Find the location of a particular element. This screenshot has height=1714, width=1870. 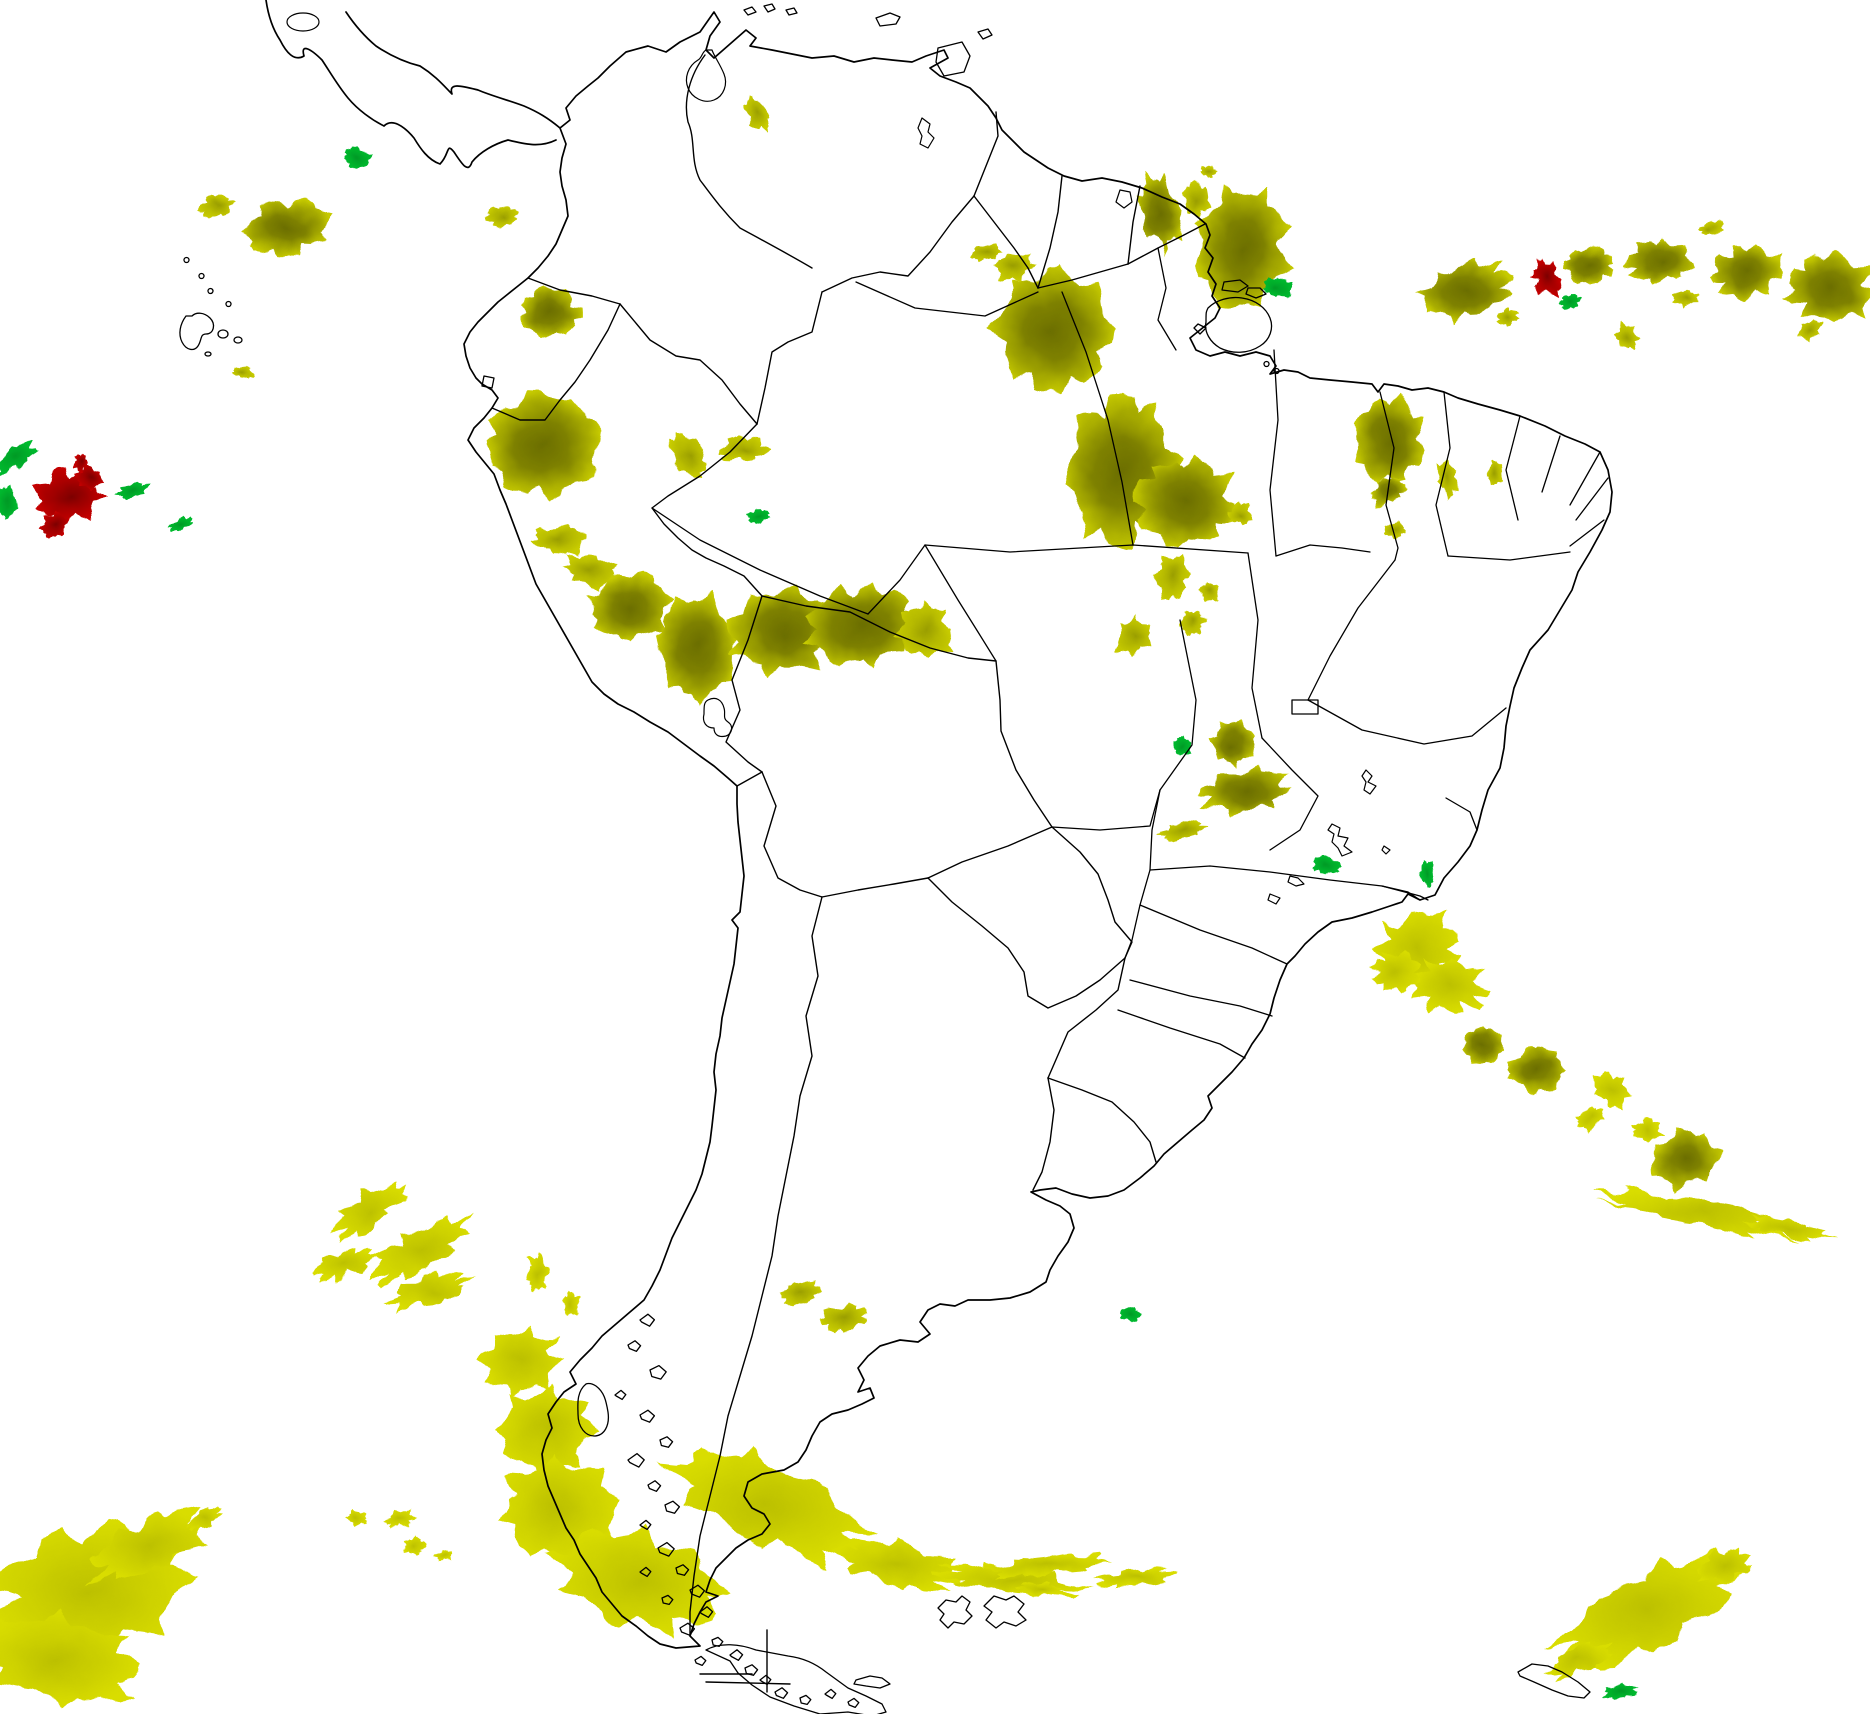

islands-amazon-delta is located at coordinates (1236, 327).